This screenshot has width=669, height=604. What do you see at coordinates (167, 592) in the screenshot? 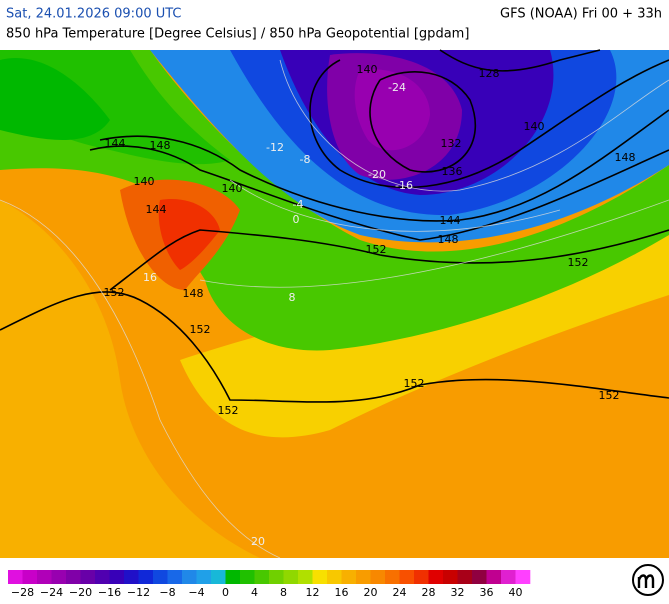
I see `legend-tick-label: −8` at bounding box center [167, 592].